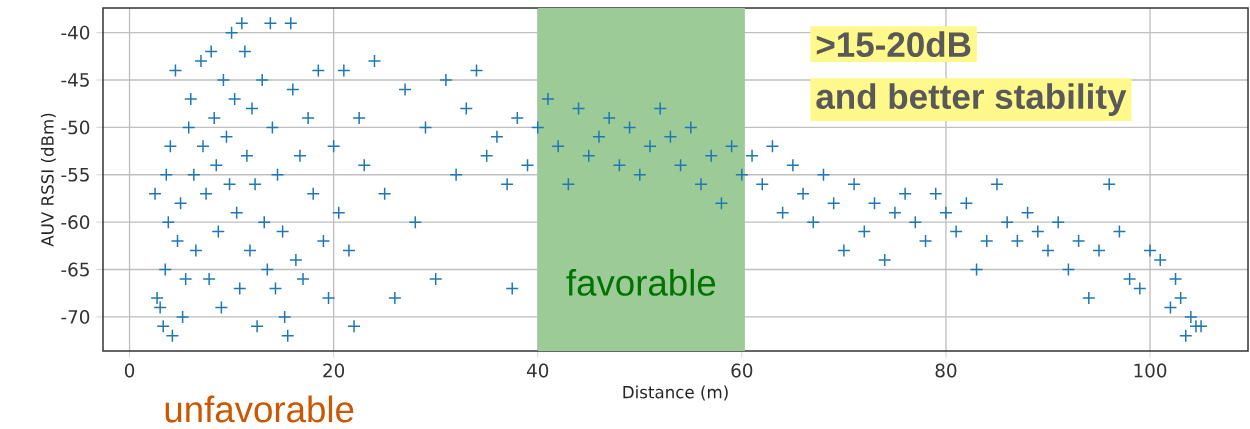  I want to click on x-tick-label: 100, so click(1150, 370).